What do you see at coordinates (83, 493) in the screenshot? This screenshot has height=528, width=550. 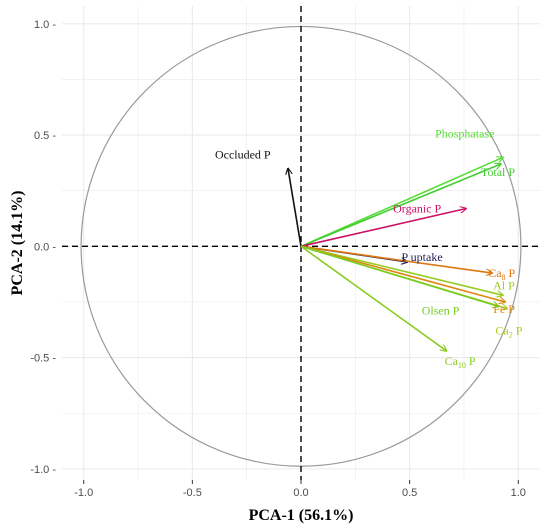 I see `x-tick-label: -1.0` at bounding box center [83, 493].